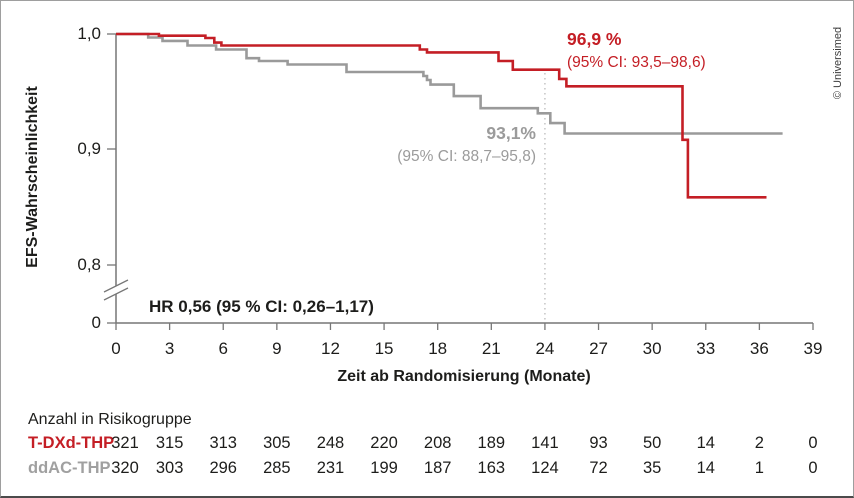 The image size is (854, 498). Describe the element at coordinates (384, 443) in the screenshot. I see `risk-count-value: 220` at that location.